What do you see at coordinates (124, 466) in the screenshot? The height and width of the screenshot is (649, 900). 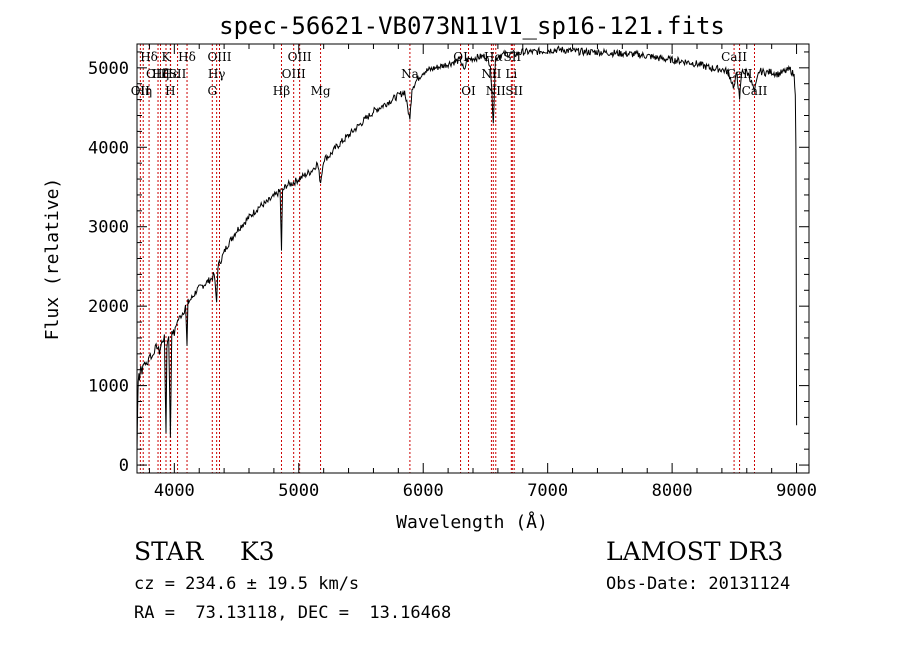 I see `y-tick-label: 0` at bounding box center [124, 466].